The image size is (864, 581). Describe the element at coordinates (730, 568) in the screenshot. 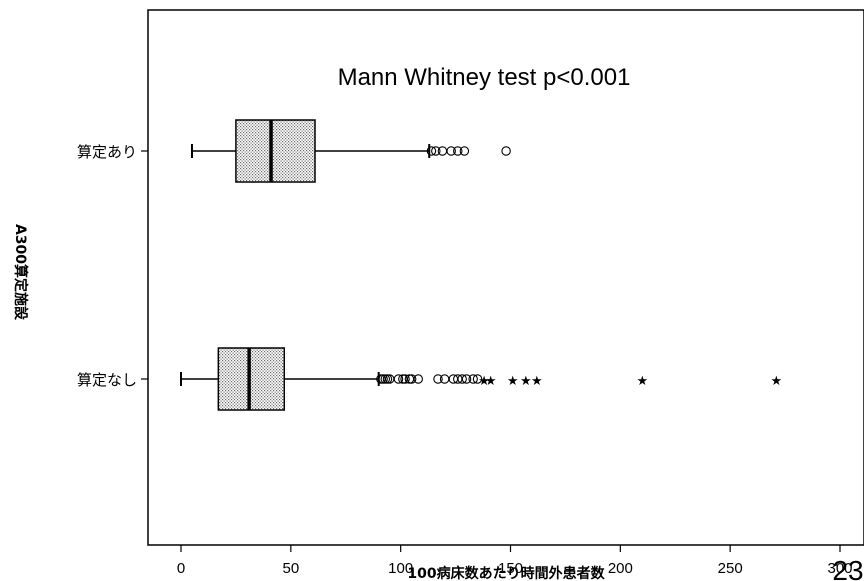

I see `x-tick-label: 250` at that location.